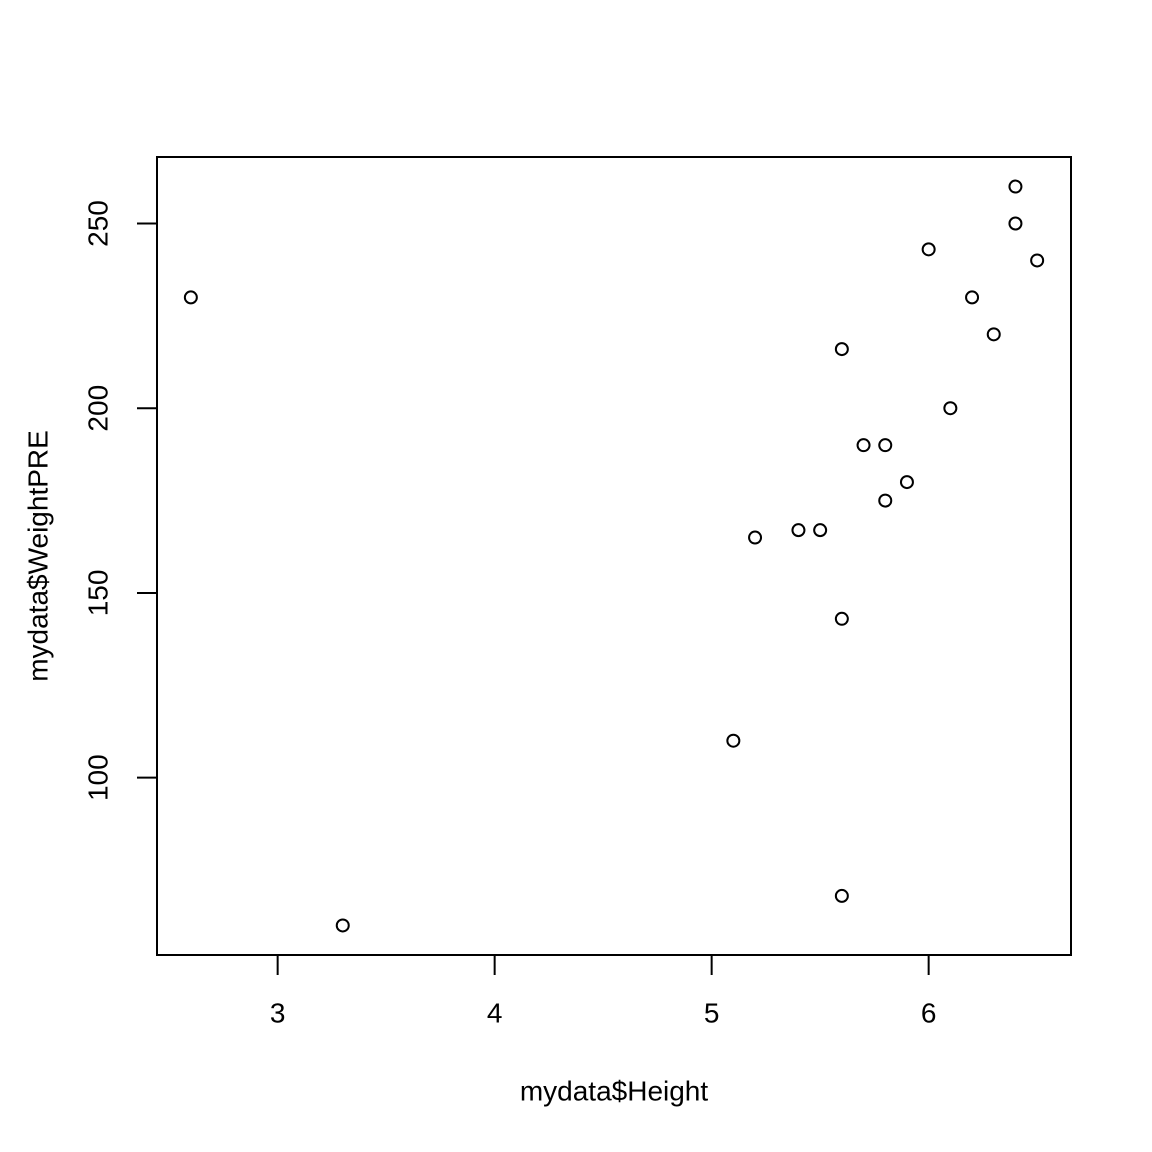  I want to click on y-tick-label: 100, so click(97, 777).